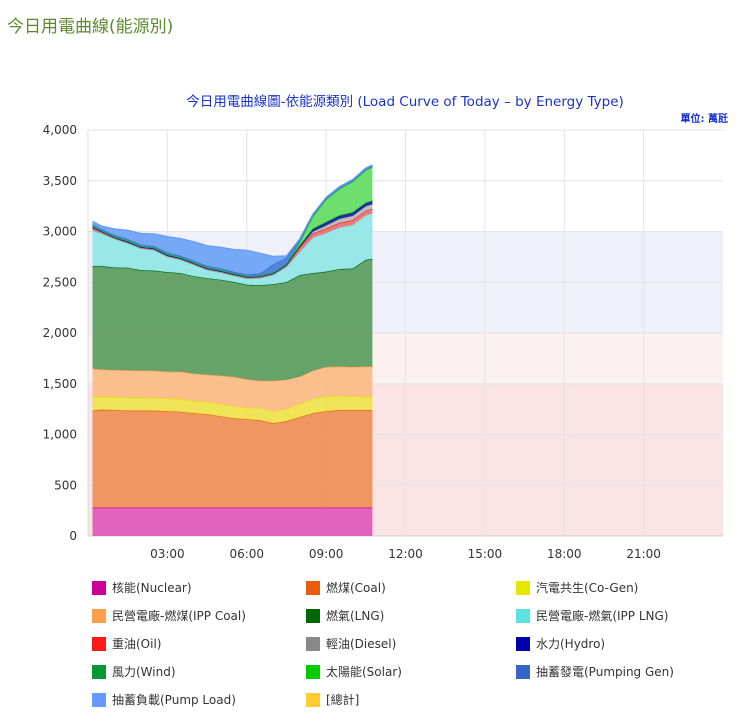 The height and width of the screenshot is (725, 740). I want to click on legend-label: 太陽能(Solar), so click(364, 672).